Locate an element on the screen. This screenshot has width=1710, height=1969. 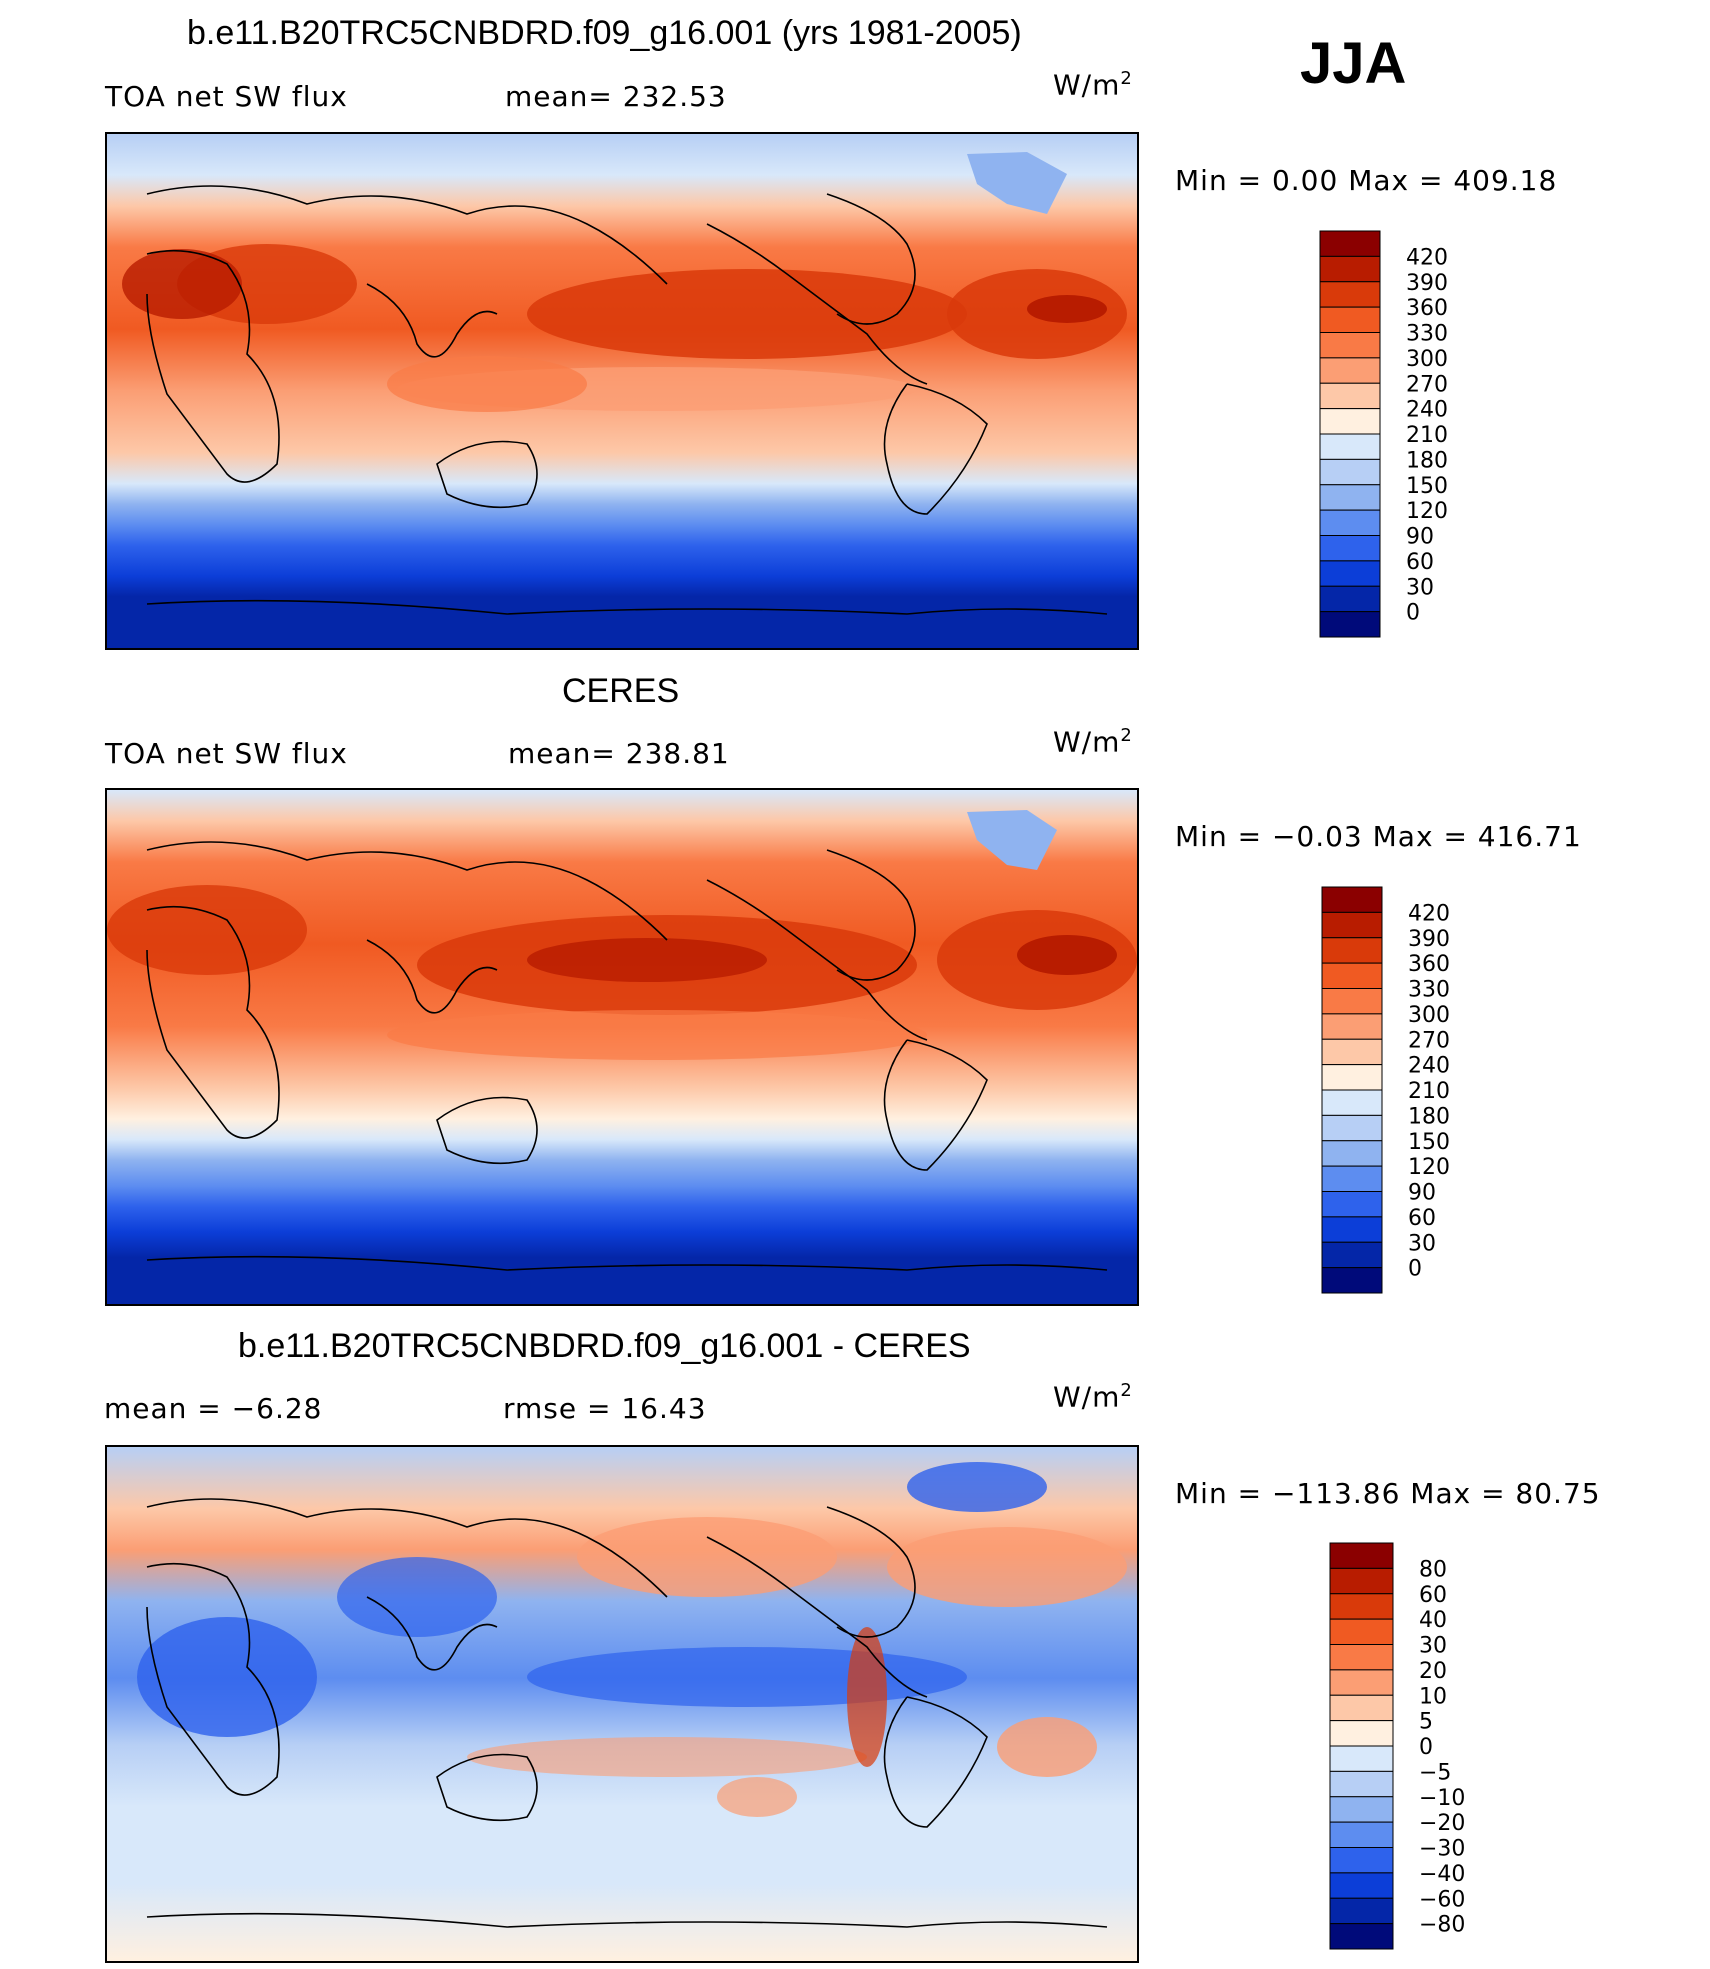
panel-1-units: W/m2 is located at coordinates (1093, 85).